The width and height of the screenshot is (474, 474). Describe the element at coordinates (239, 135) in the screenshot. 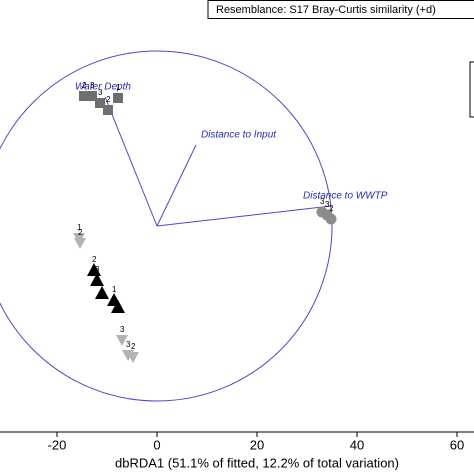

I see `vector-label: Distance to Input` at that location.